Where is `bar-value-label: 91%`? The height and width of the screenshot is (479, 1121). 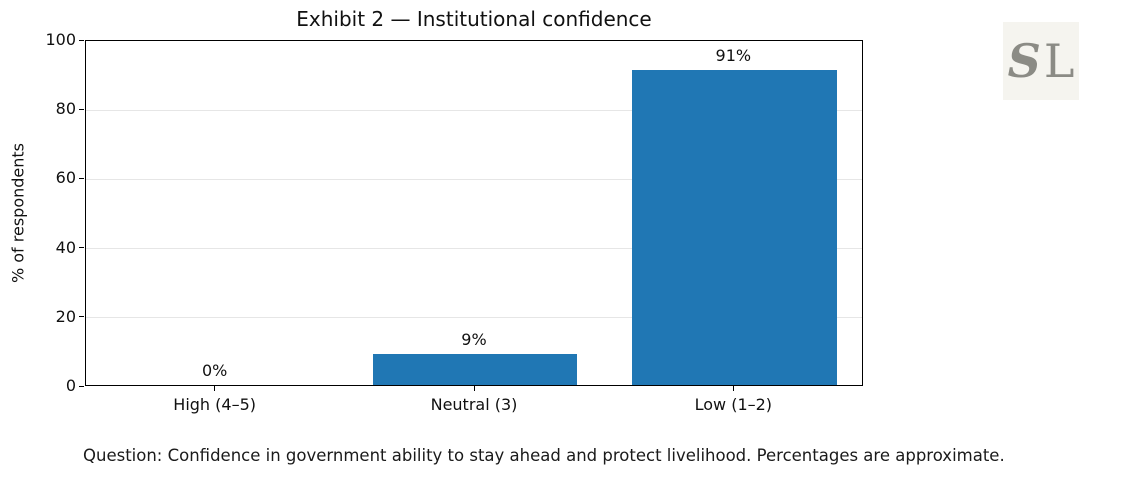 bar-value-label: 91% is located at coordinates (733, 56).